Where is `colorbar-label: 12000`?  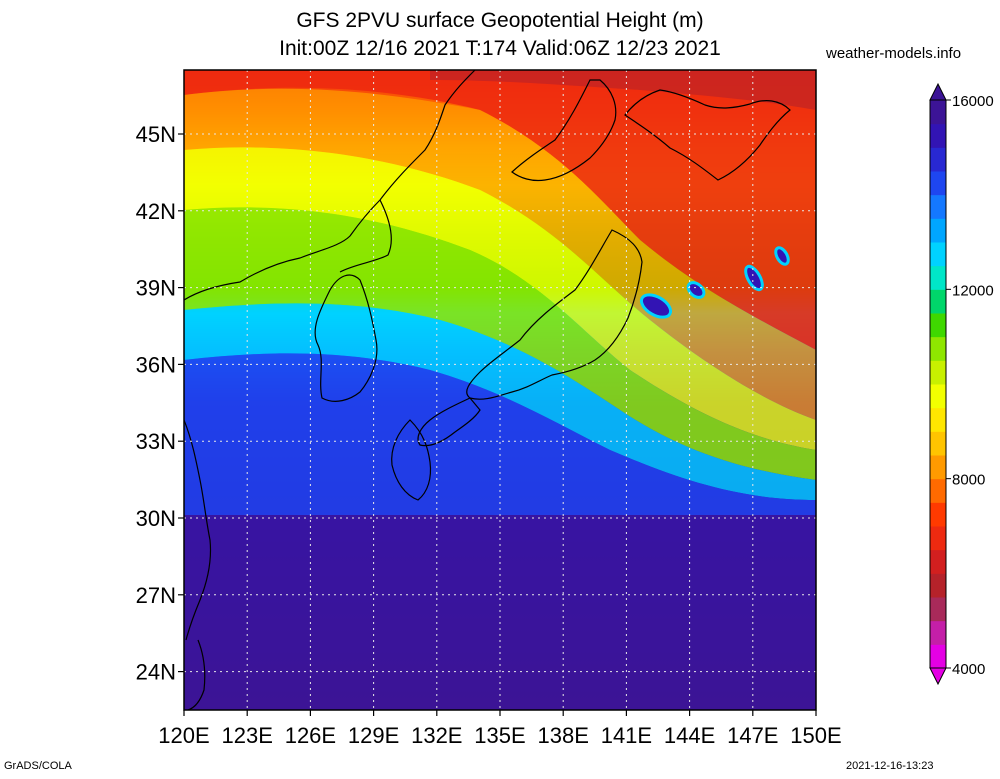 colorbar-label: 12000 is located at coordinates (973, 290).